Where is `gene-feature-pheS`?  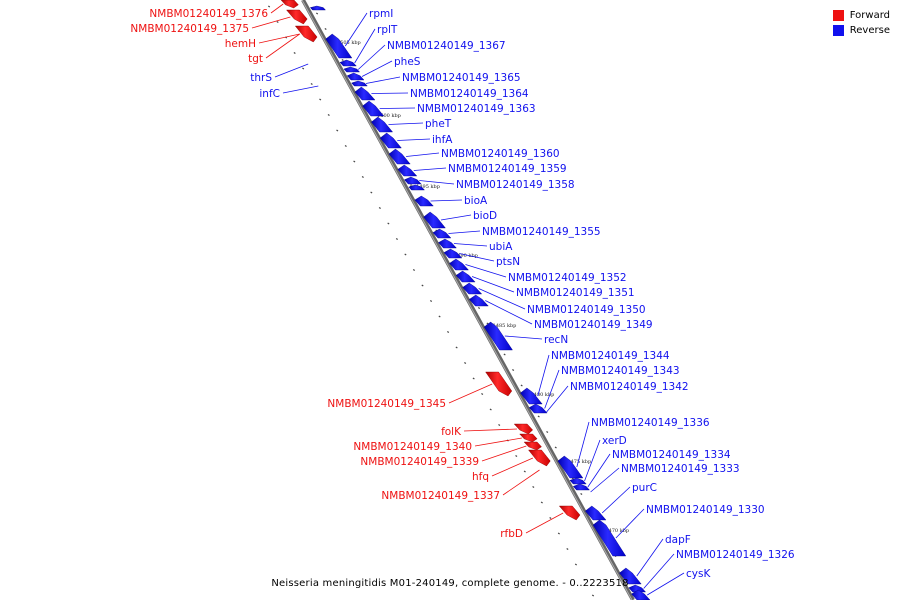
gene-feature-pheS is located at coordinates (355, 76).